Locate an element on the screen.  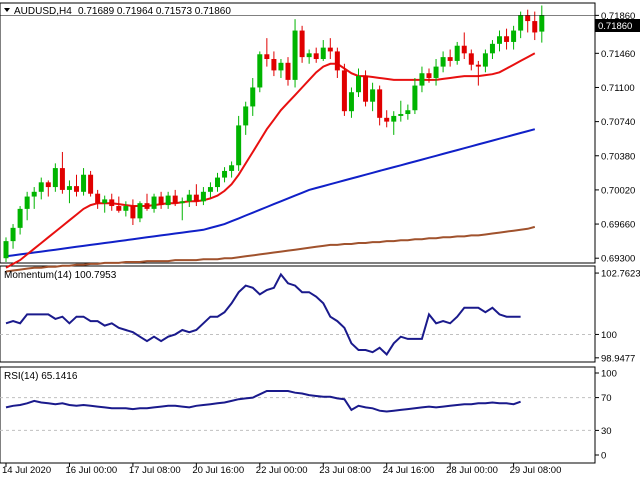
symbol-label: AUDUSD,H4 is located at coordinates (43, 11).